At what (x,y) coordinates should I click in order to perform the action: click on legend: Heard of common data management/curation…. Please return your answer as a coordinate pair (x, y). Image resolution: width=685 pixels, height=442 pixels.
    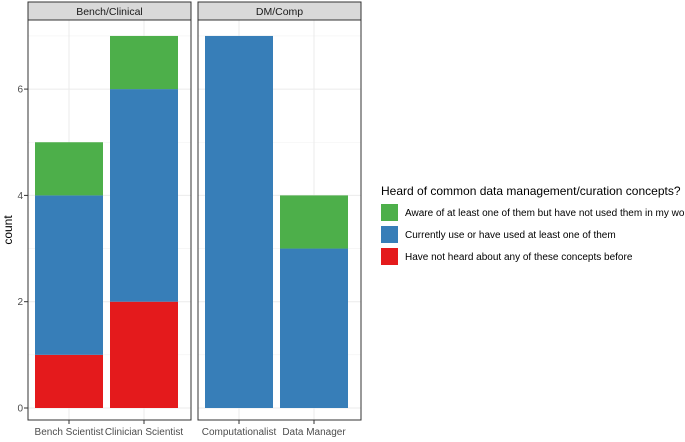
    Looking at the image, I should click on (533, 224).